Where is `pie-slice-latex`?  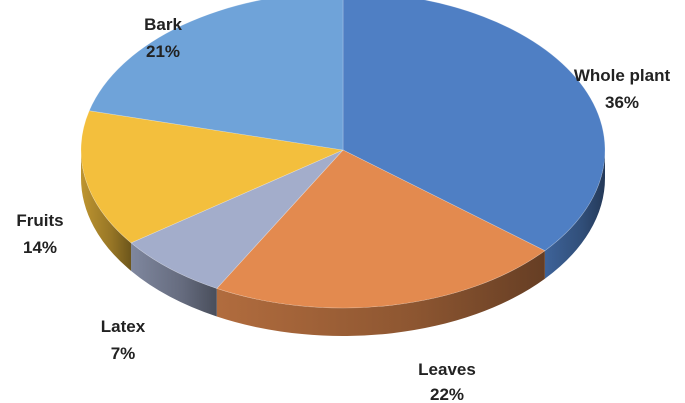 pie-slice-latex is located at coordinates (237, 219).